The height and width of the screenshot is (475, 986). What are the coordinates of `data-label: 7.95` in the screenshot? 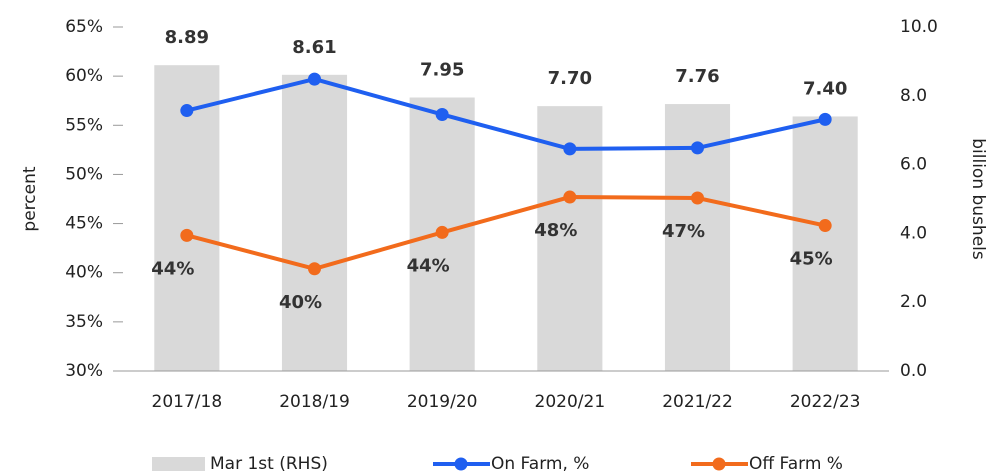 It's located at (442, 70).